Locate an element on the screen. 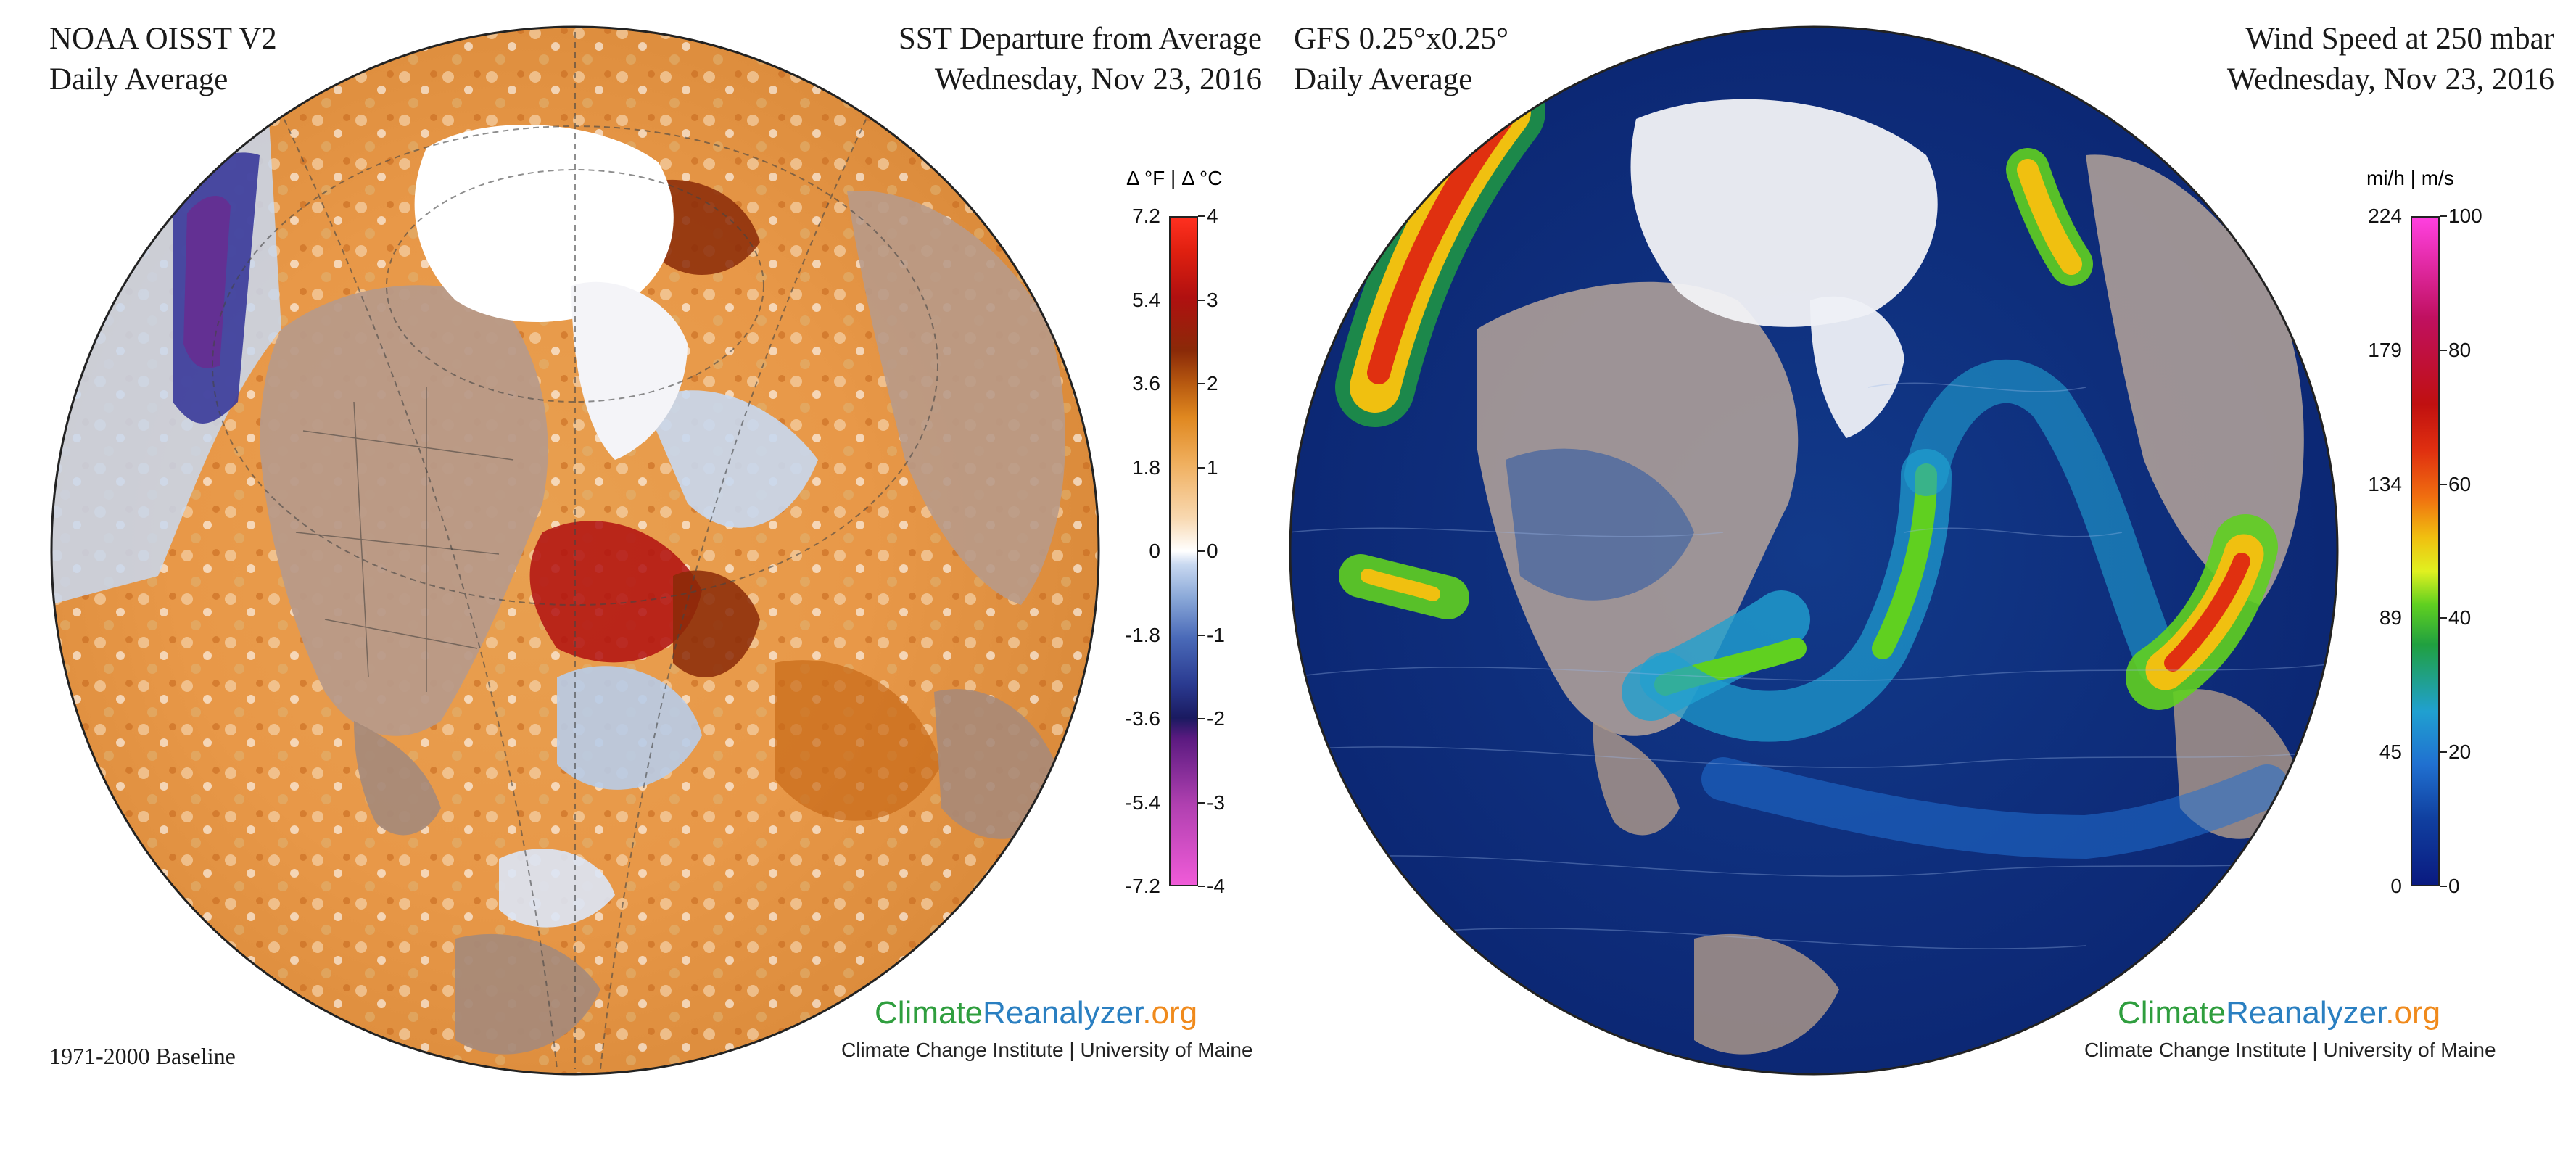 The image size is (2576, 1159). wind-tick-left: 134 is located at coordinates (2385, 483).